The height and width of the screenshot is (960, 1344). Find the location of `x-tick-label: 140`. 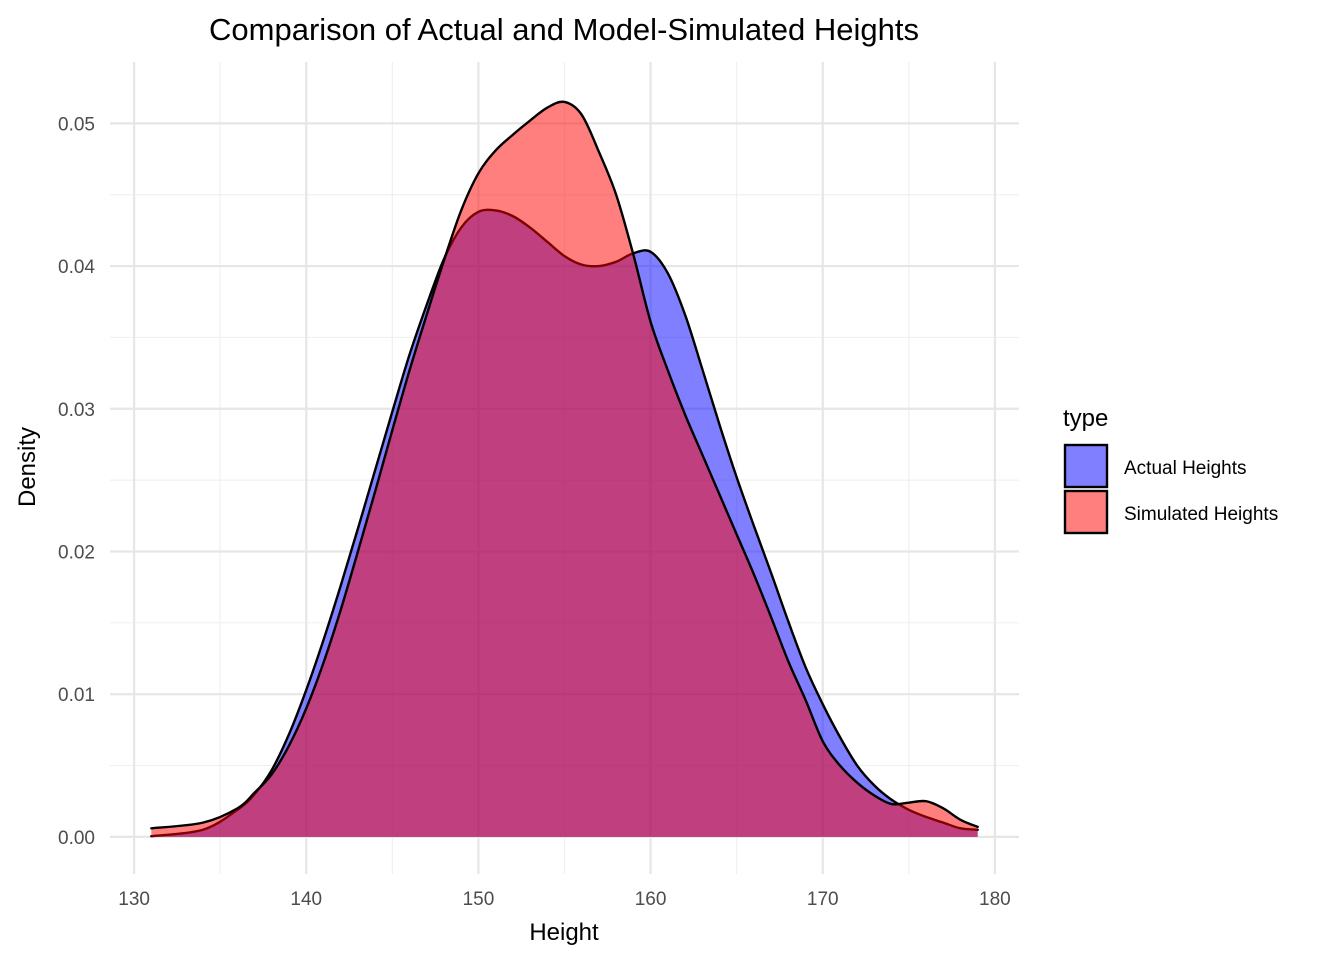

x-tick-label: 140 is located at coordinates (306, 899).